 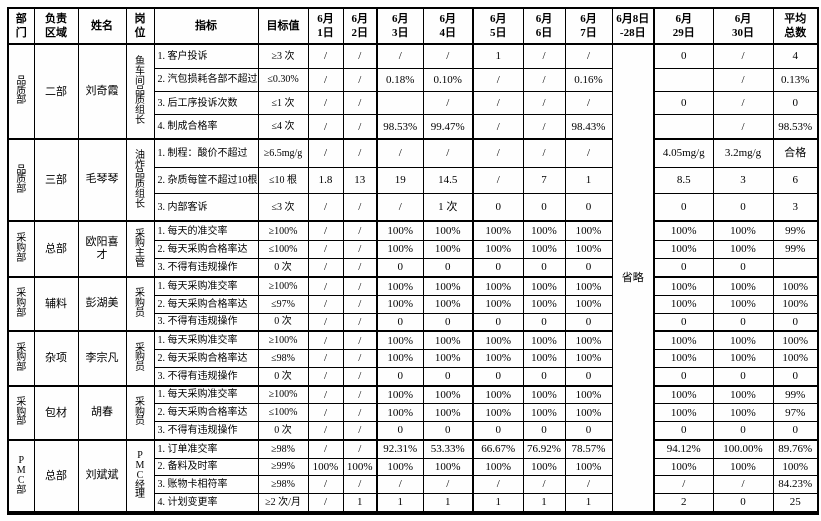 I want to click on column-header: 6月 30日, so click(x=743, y=26).